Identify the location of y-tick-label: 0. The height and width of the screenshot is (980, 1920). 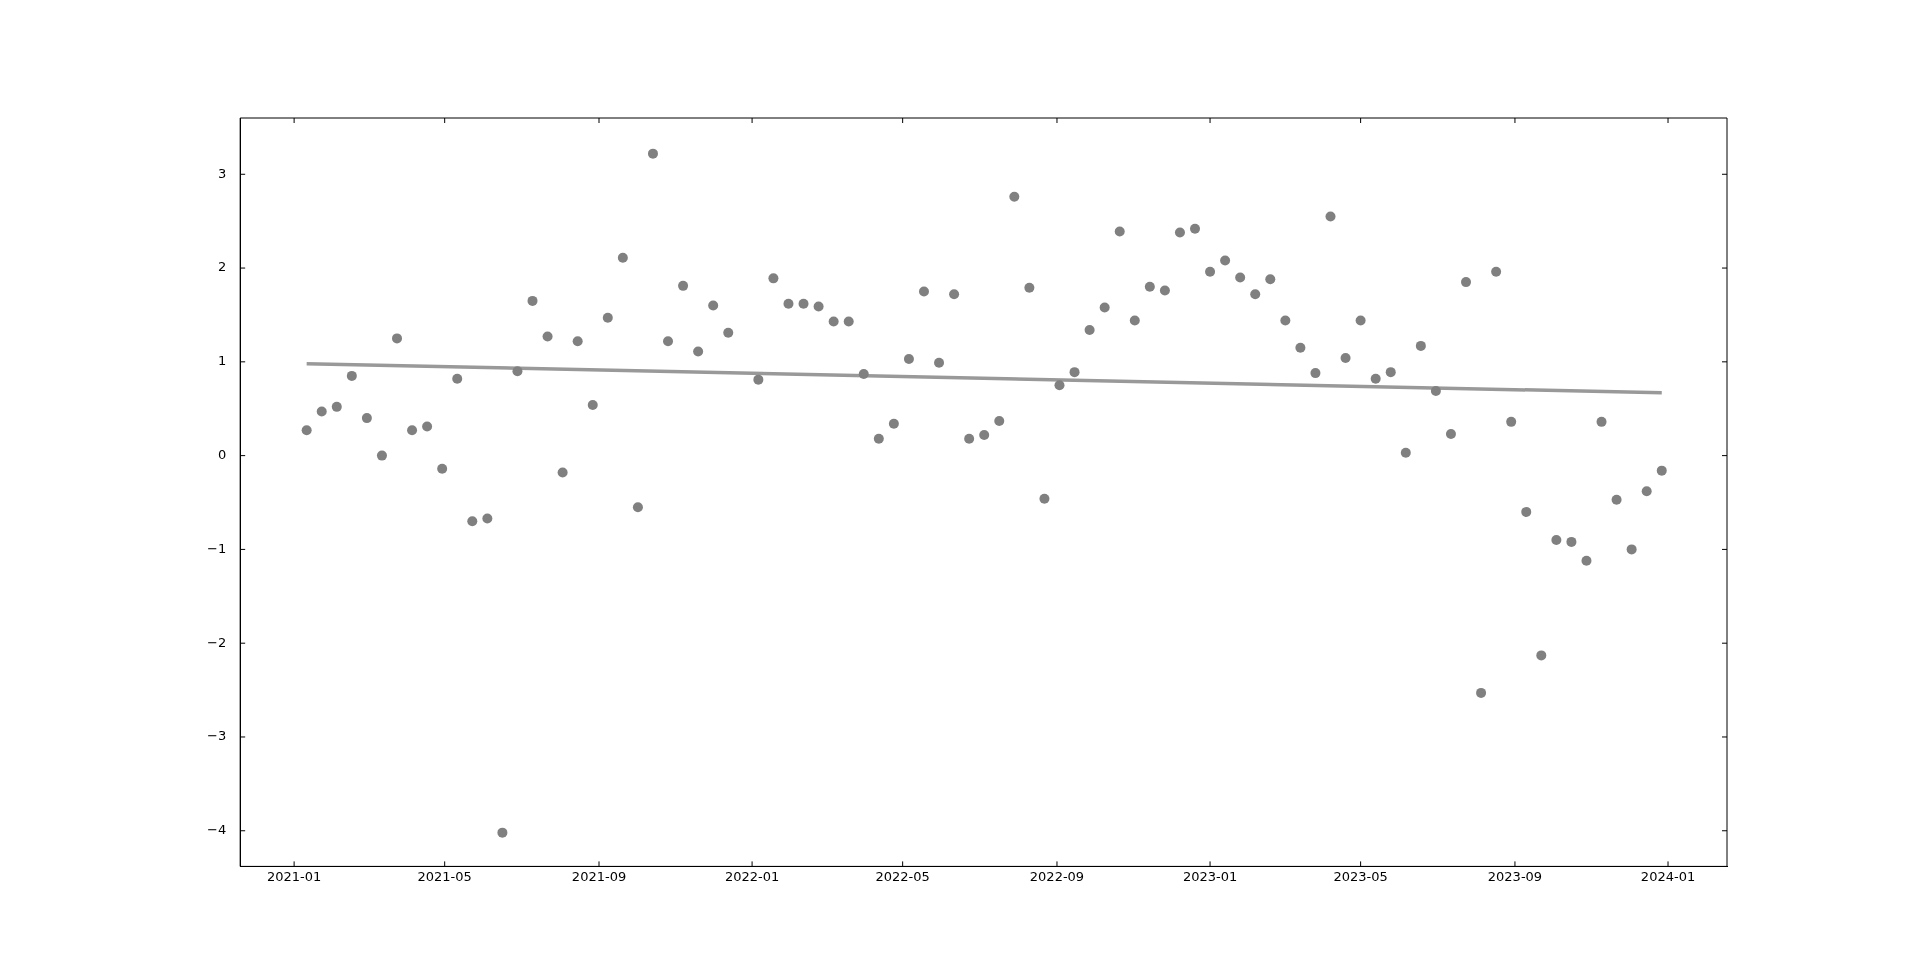
(222, 454).